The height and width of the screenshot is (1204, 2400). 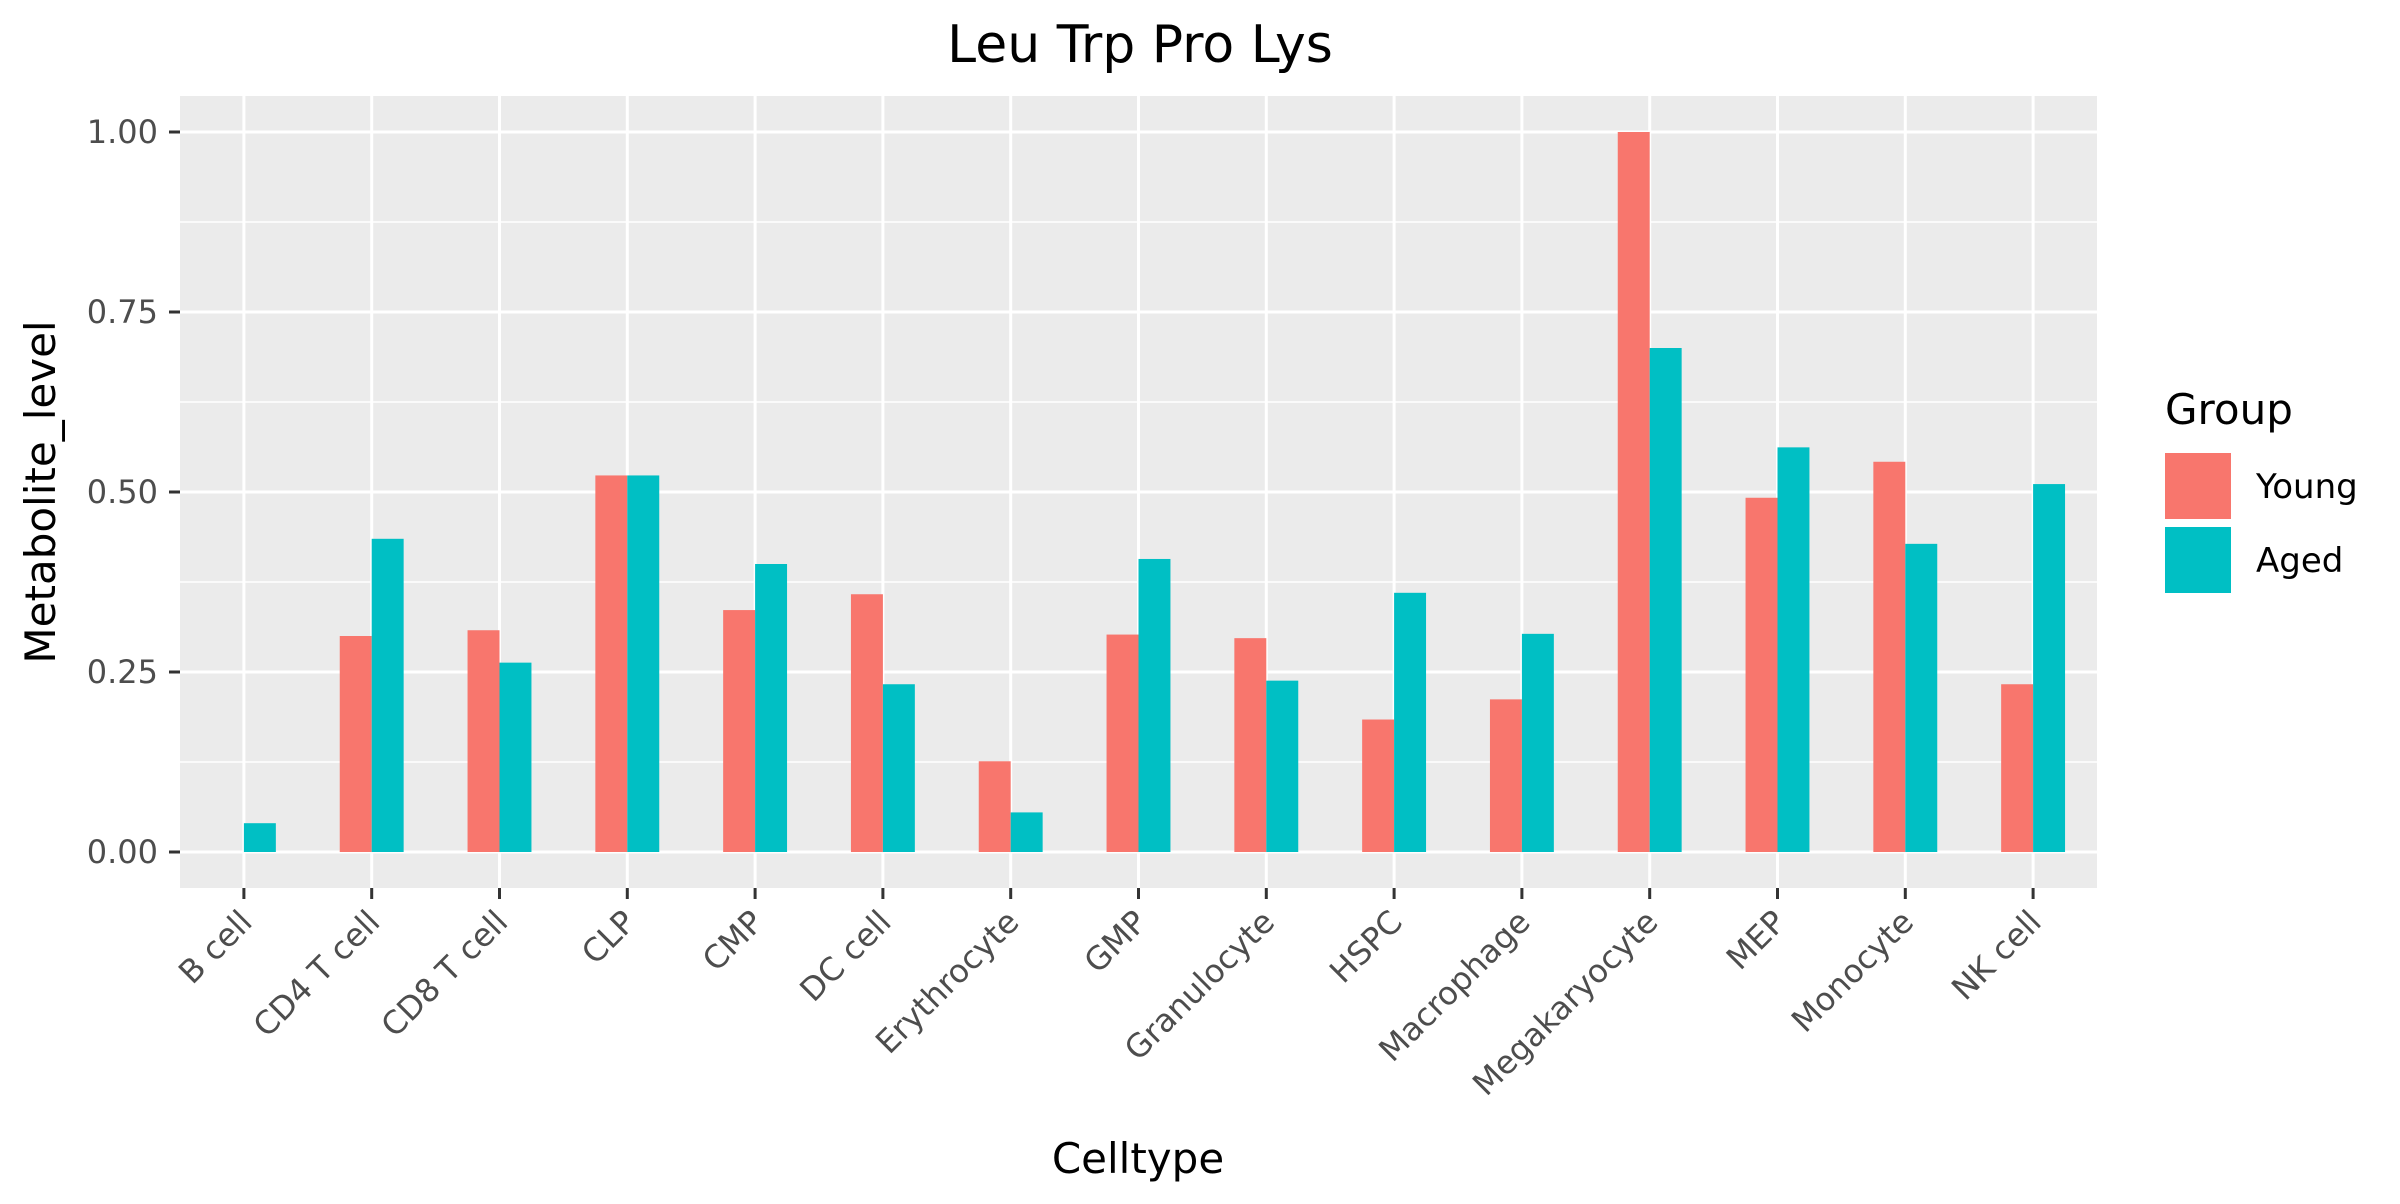 What do you see at coordinates (215, 947) in the screenshot?
I see `x-tick-label: B cell` at bounding box center [215, 947].